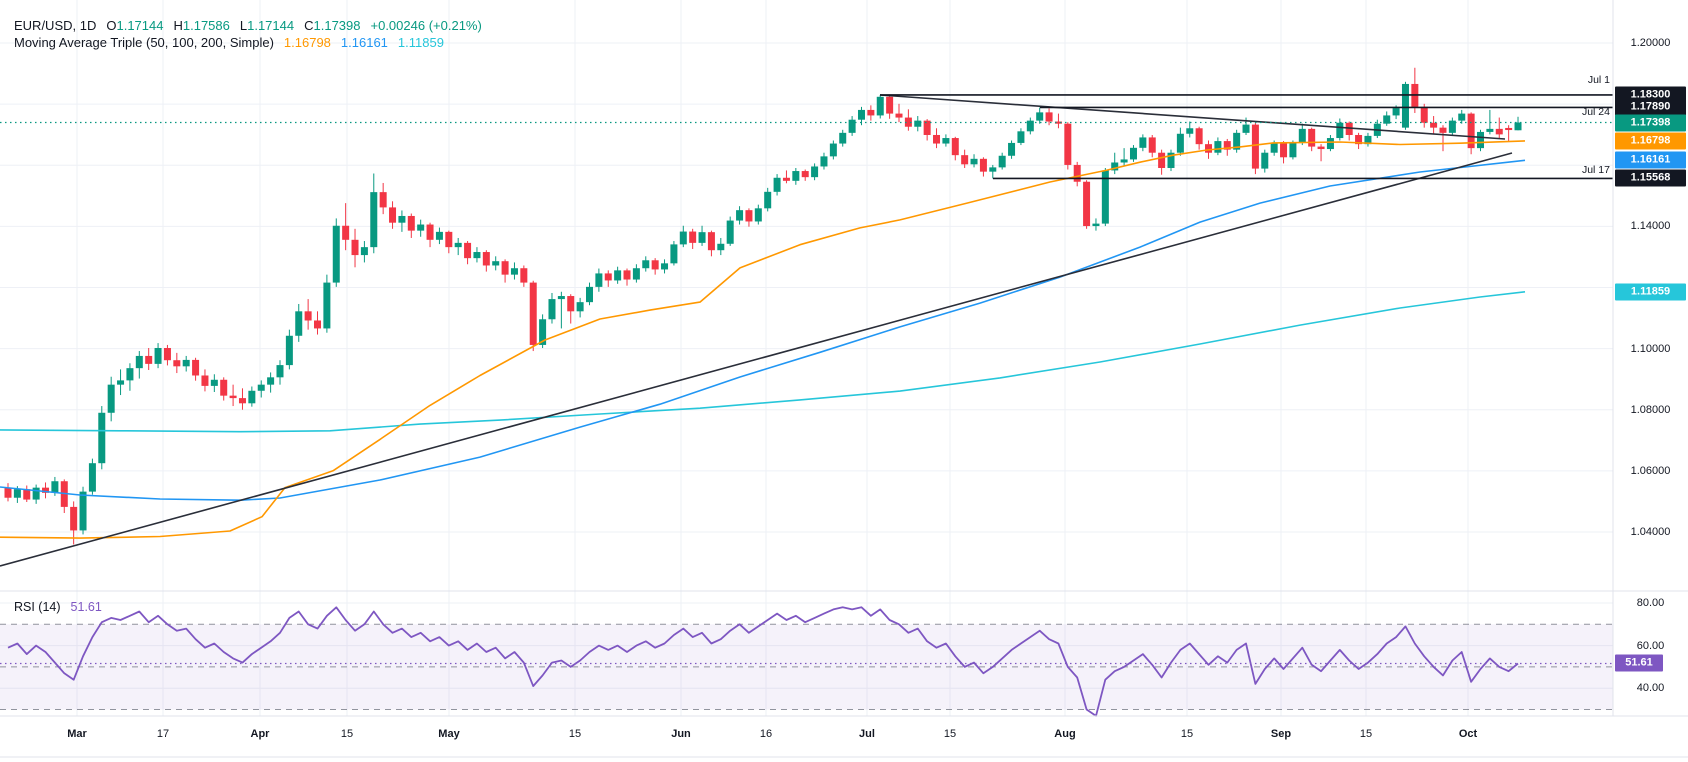 Image resolution: width=1688 pixels, height=762 pixels. I want to click on price-tick-label: 1.08000, so click(1650, 409).